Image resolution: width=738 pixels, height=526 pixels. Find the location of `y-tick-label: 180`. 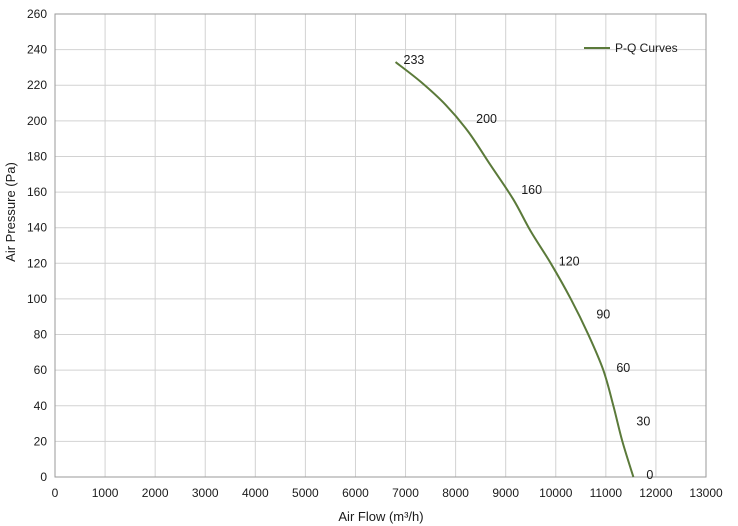

y-tick-label: 180 is located at coordinates (37, 156).